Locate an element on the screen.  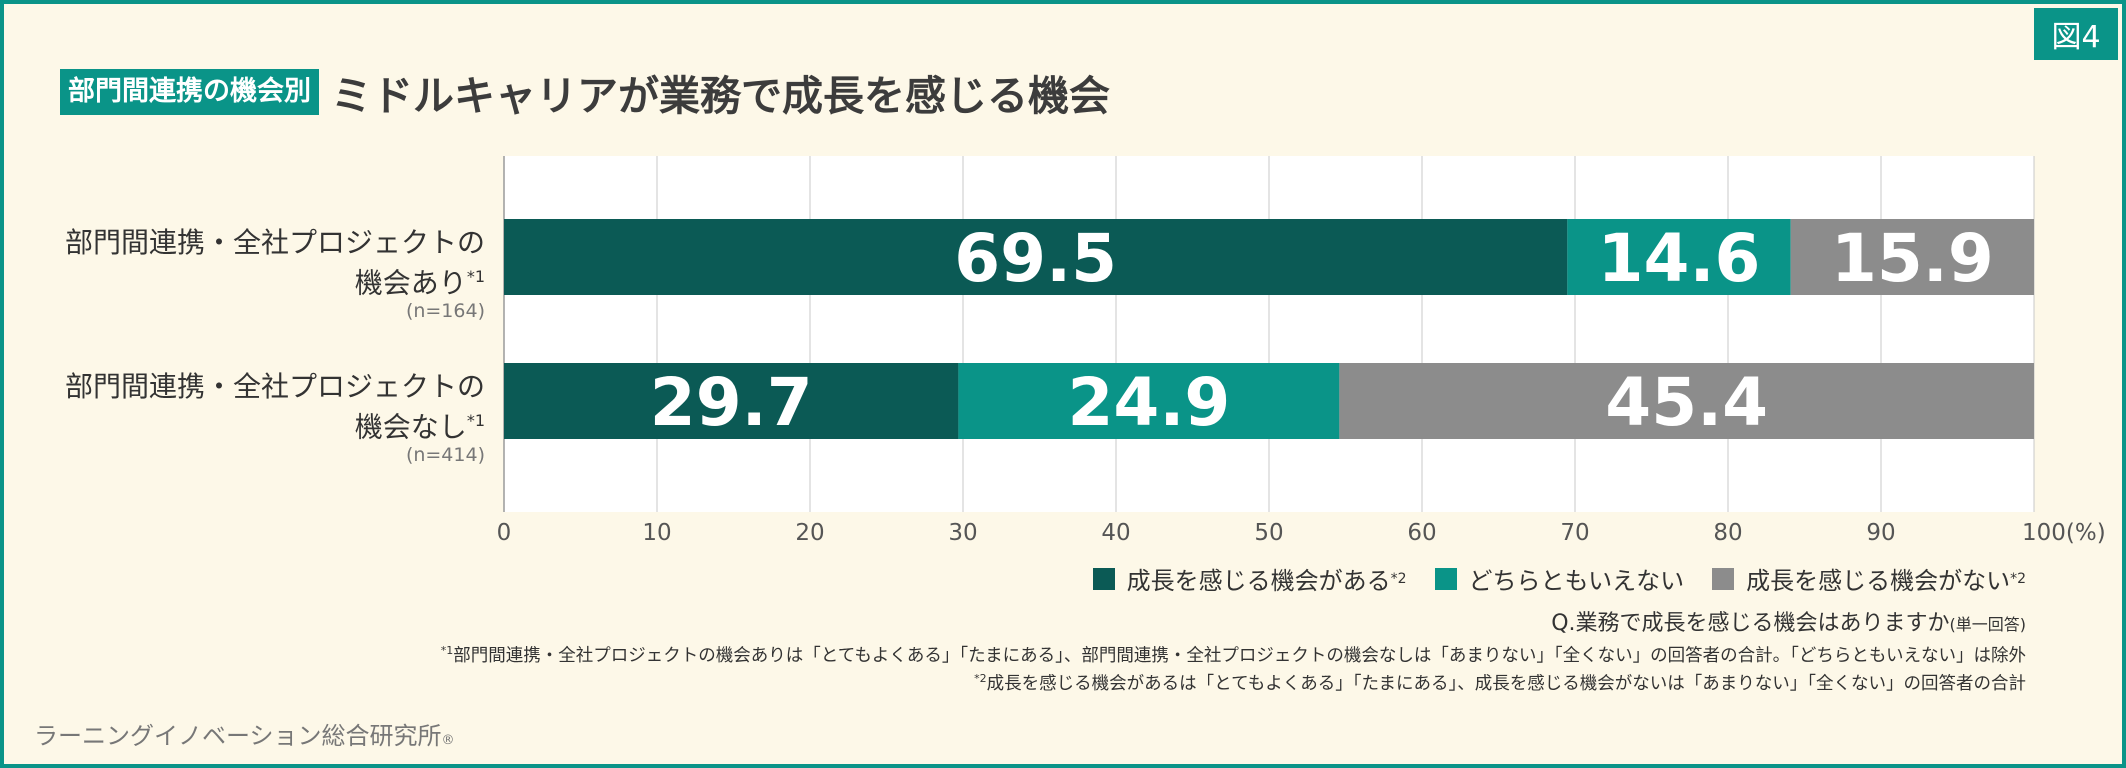
x-tick-label: 60 is located at coordinates (1421, 533).